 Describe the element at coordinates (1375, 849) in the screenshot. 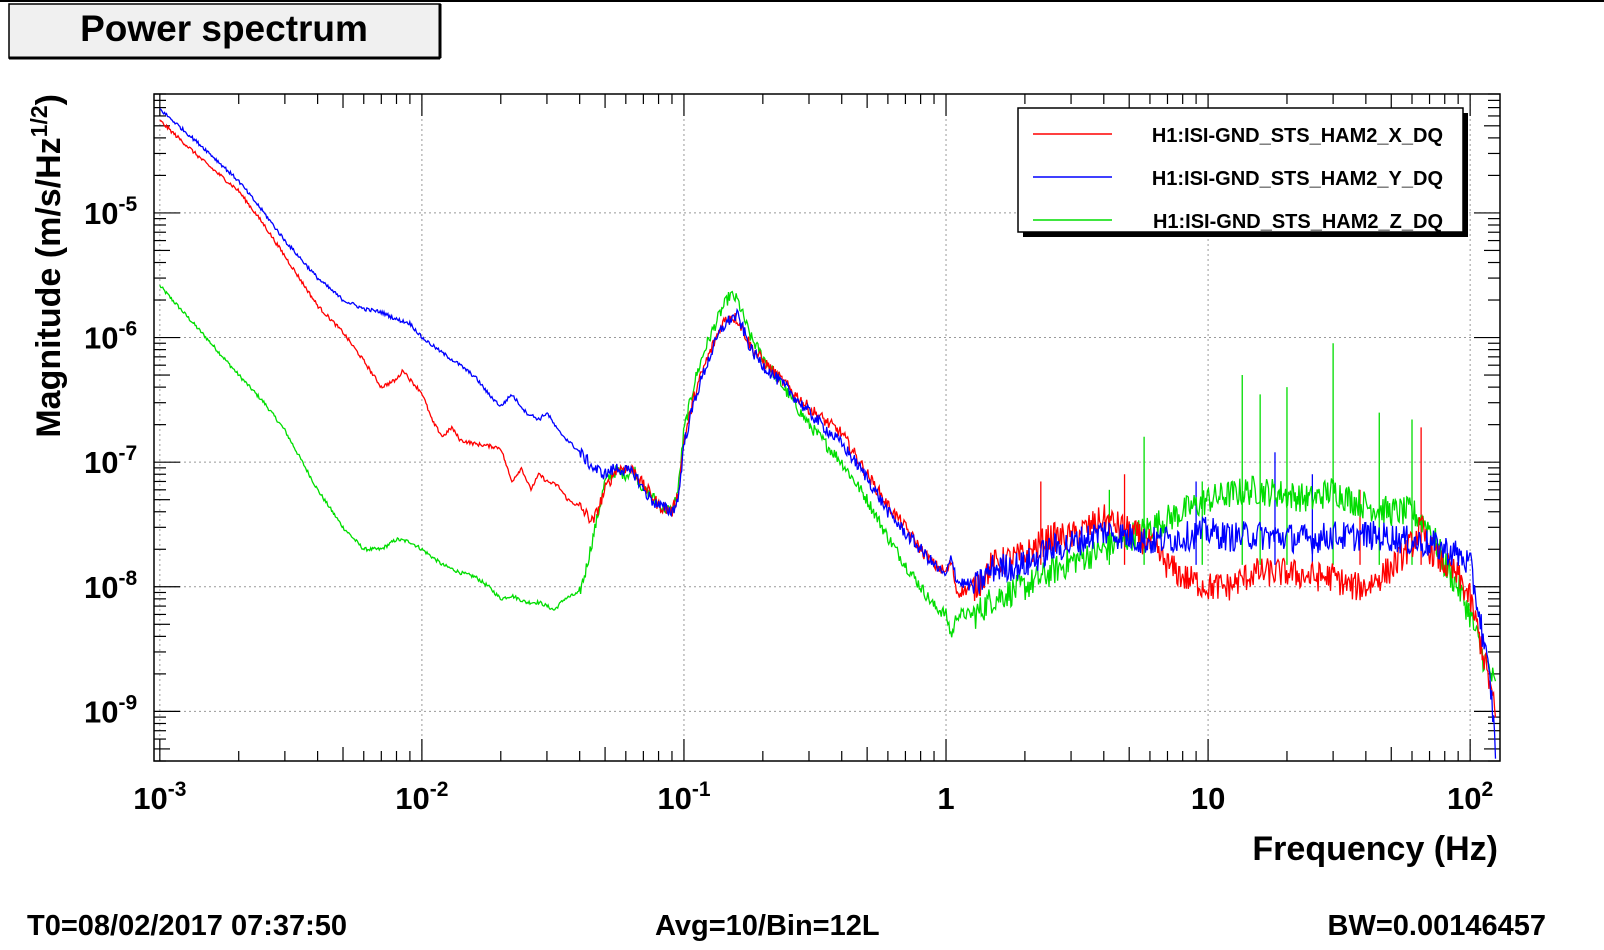

I see `x-axis-label: Frequency (Hz)` at that location.